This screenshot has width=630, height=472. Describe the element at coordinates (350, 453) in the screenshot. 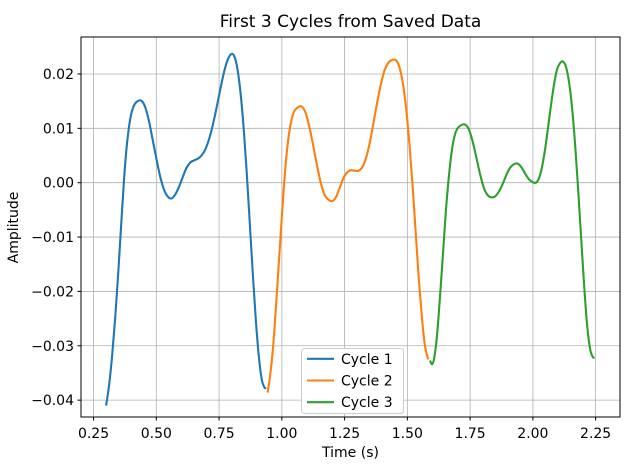

I see `x-axis-label: Time (s)` at that location.